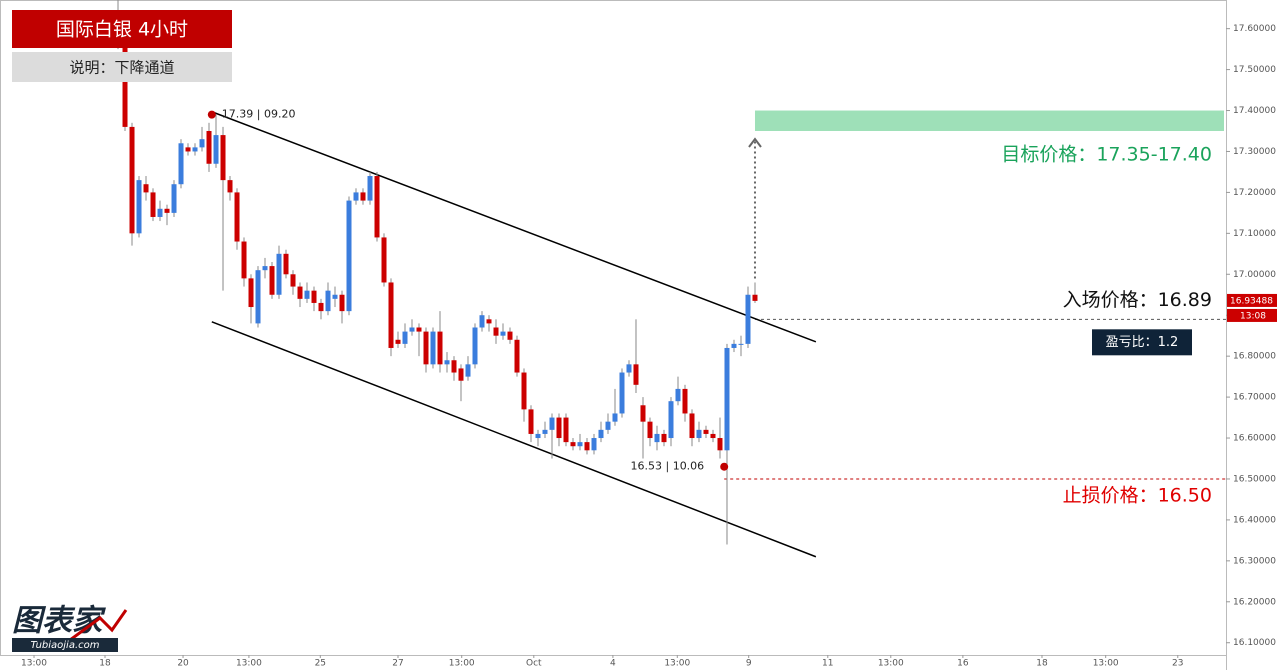 The height and width of the screenshot is (670, 1277). What do you see at coordinates (1254, 70) in the screenshot?
I see `y-tick-label: 17.50000` at bounding box center [1254, 70].